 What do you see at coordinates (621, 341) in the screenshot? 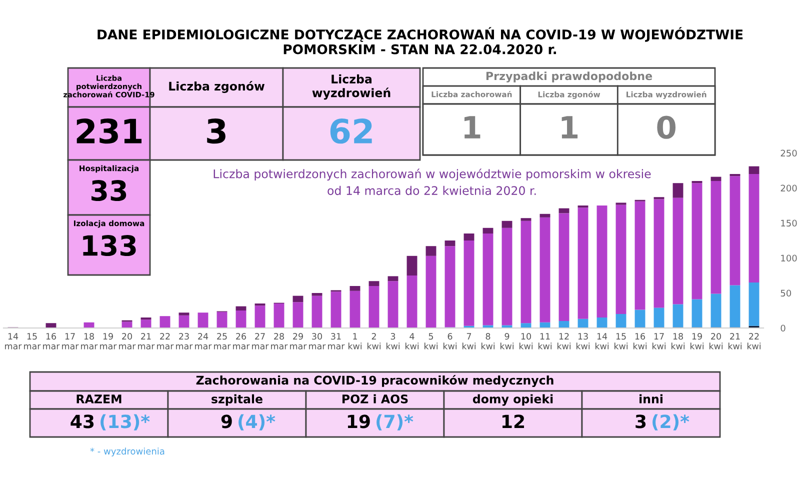
I see `x-tick-label: 15 kwi` at bounding box center [621, 341].